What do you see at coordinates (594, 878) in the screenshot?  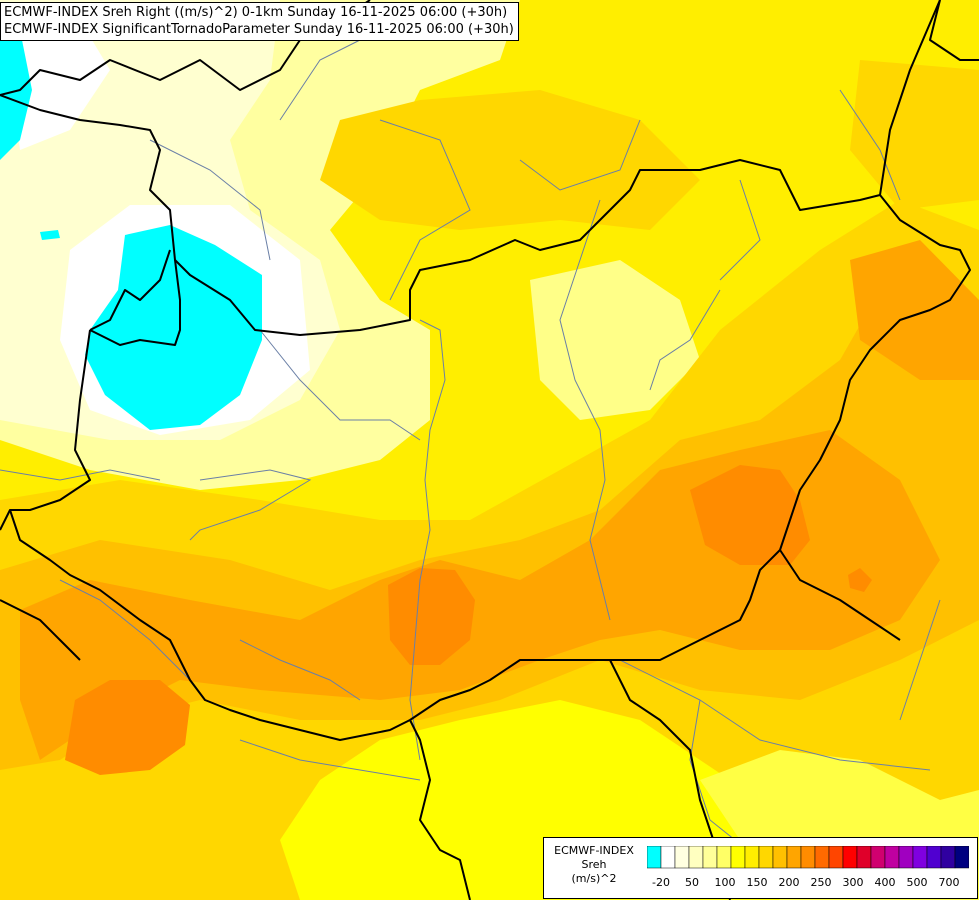 I see `legend-title-unit: (m/s)^2` at bounding box center [594, 878].